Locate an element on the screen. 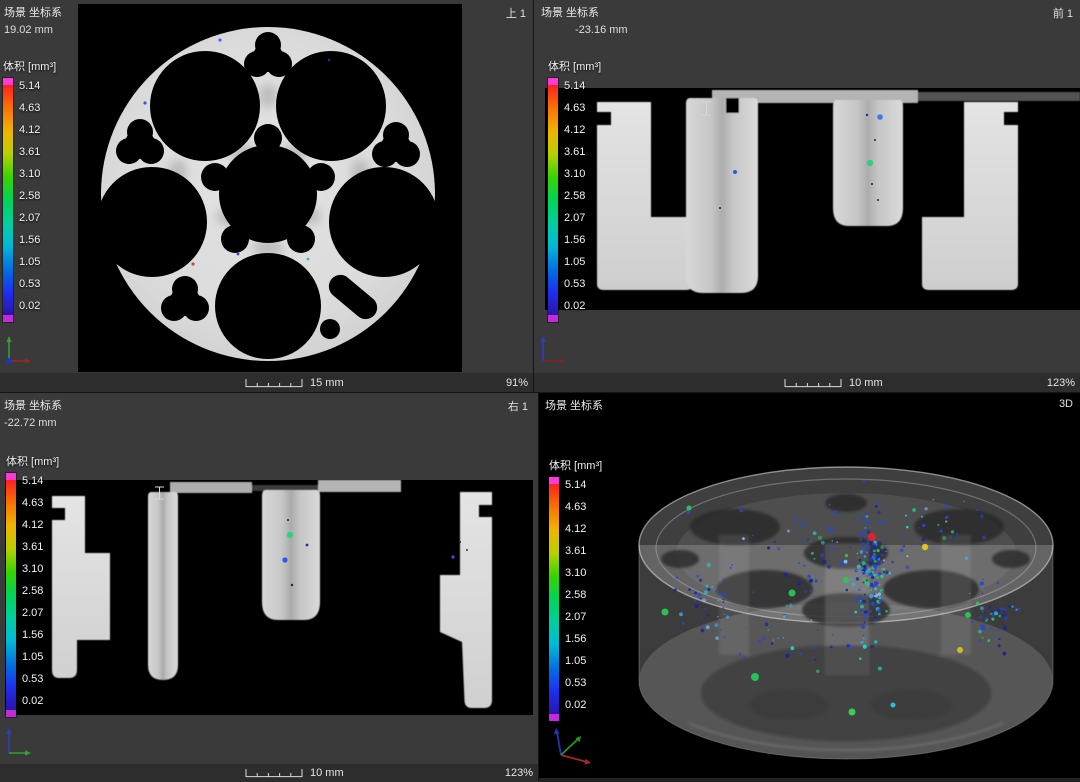 This screenshot has height=782, width=1080. defect-specks-top is located at coordinates (237, 152).